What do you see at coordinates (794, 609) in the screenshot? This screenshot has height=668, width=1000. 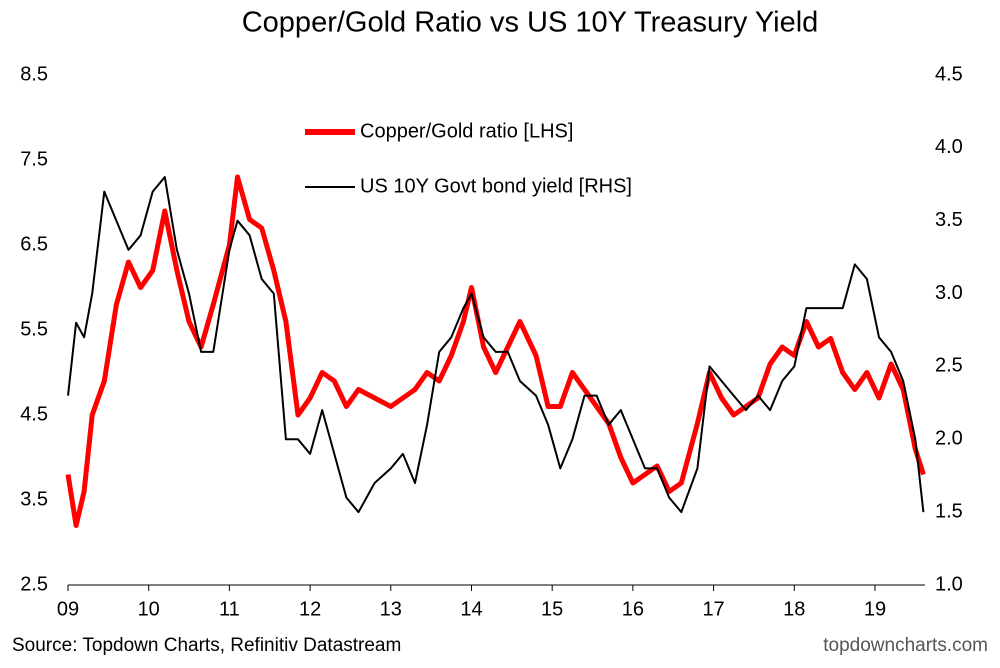 I see `x-tick-label: 18` at bounding box center [794, 609].